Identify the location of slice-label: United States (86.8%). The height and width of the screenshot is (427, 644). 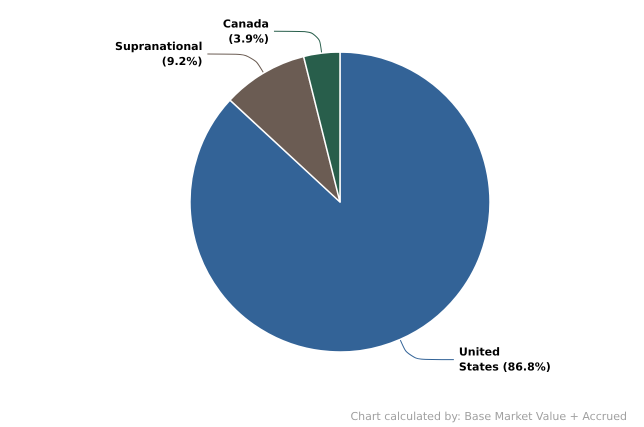
(504, 360).